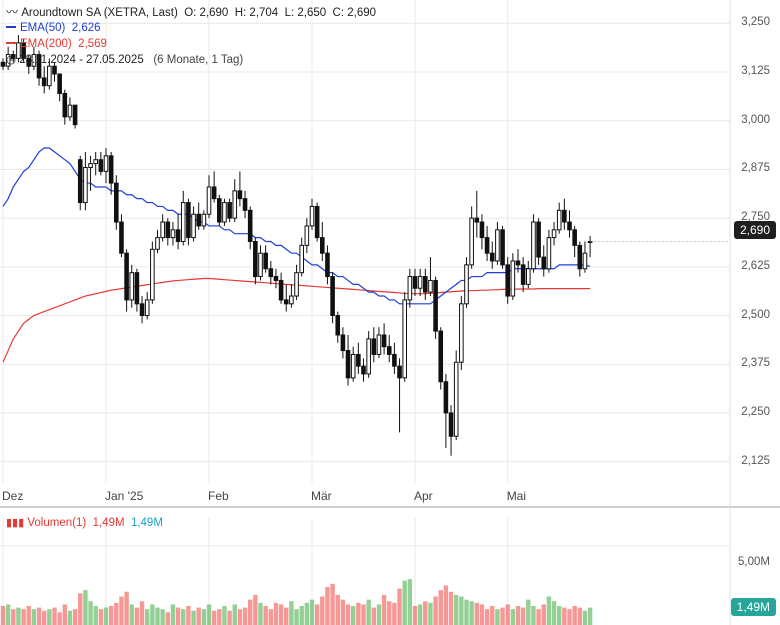 The image size is (780, 625). I want to click on x-tick-label: Feb, so click(218, 496).